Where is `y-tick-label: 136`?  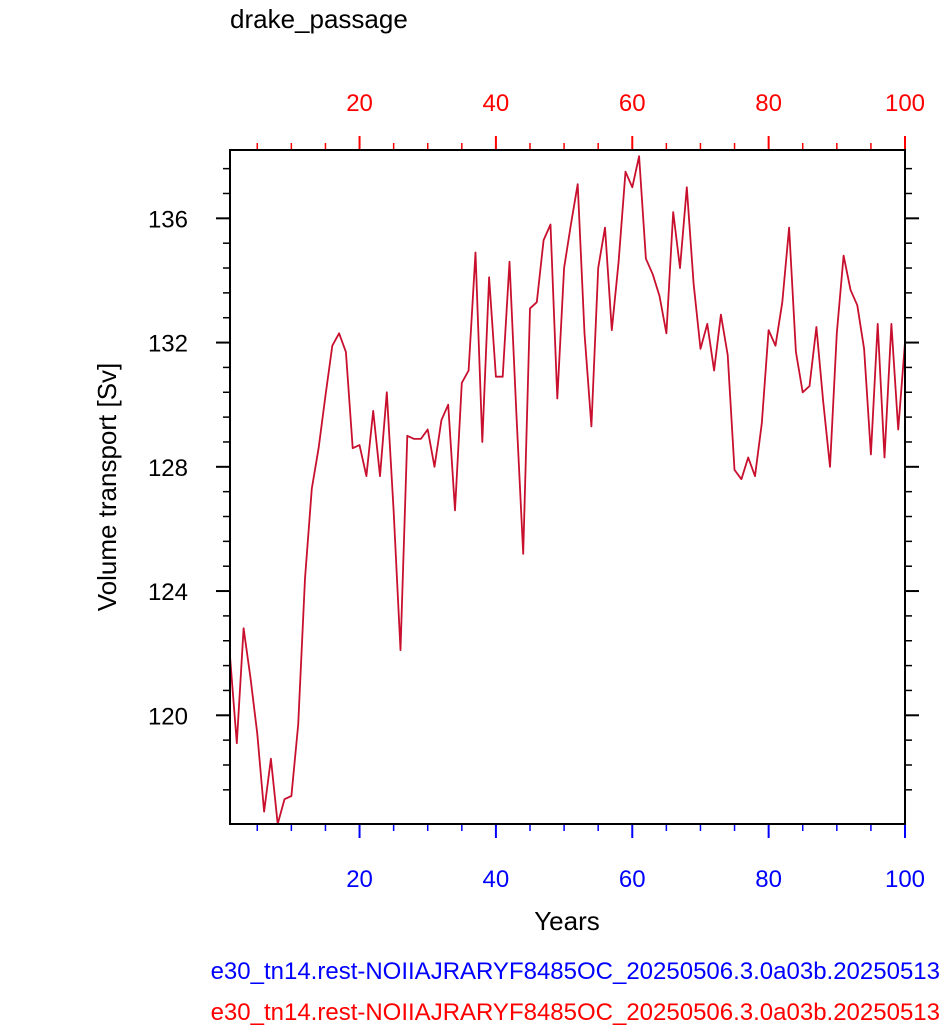
y-tick-label: 136 is located at coordinates (168, 219).